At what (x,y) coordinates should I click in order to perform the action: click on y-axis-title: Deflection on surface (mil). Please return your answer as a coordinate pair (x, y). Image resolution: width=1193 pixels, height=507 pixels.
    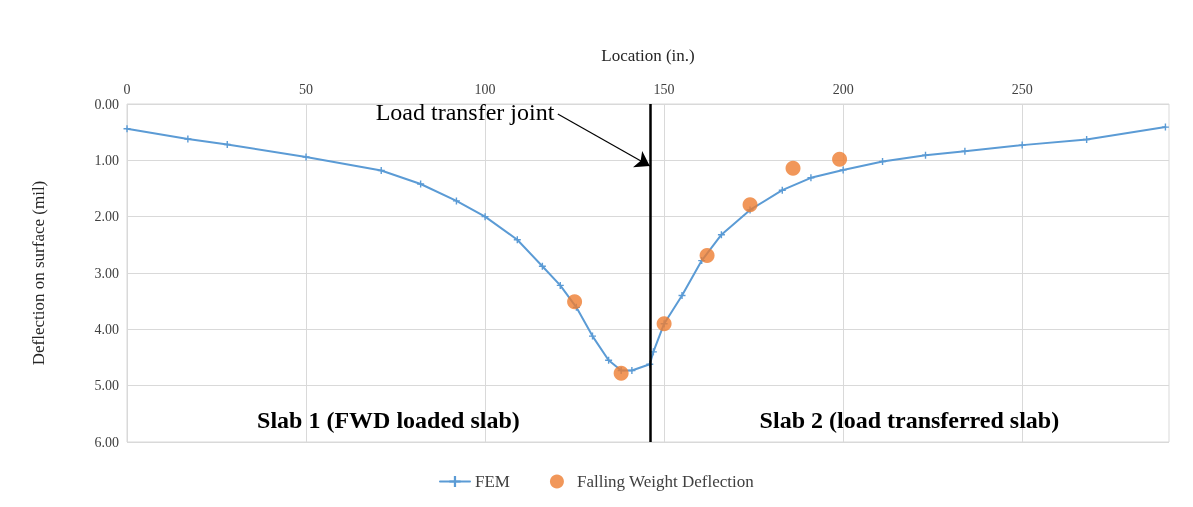
    Looking at the image, I should click on (38, 273).